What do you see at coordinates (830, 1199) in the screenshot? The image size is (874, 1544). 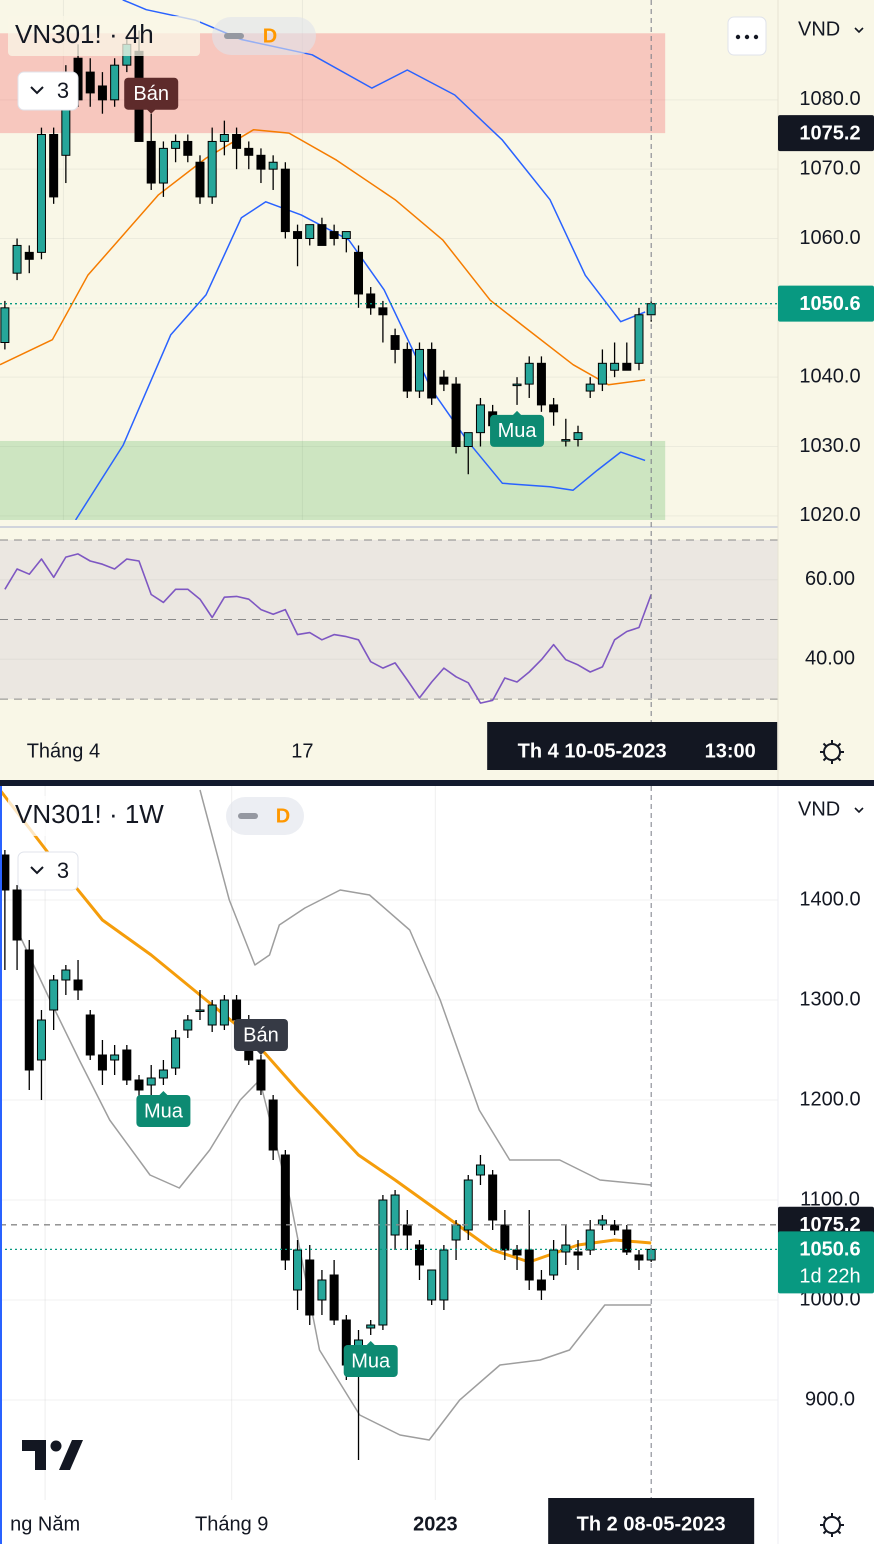 I see `y-tick-label: 1100.0` at bounding box center [830, 1199].